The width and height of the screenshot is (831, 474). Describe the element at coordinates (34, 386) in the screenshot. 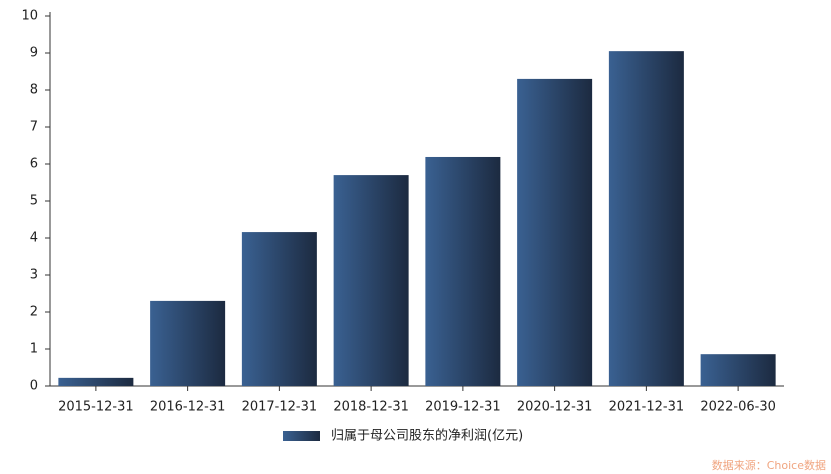

I see `y-tick-label: 0` at that location.